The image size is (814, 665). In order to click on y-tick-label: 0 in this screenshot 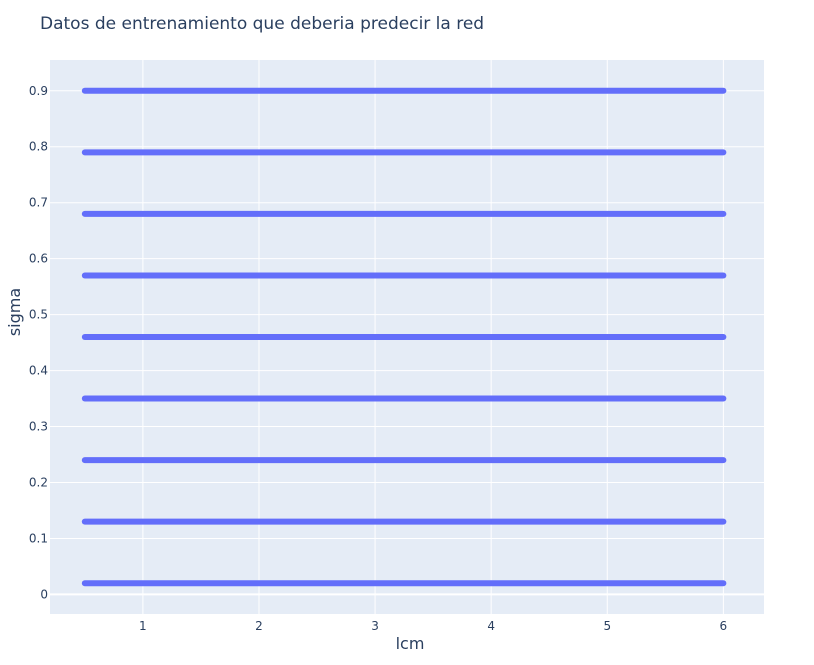, I will do `click(44, 594)`.